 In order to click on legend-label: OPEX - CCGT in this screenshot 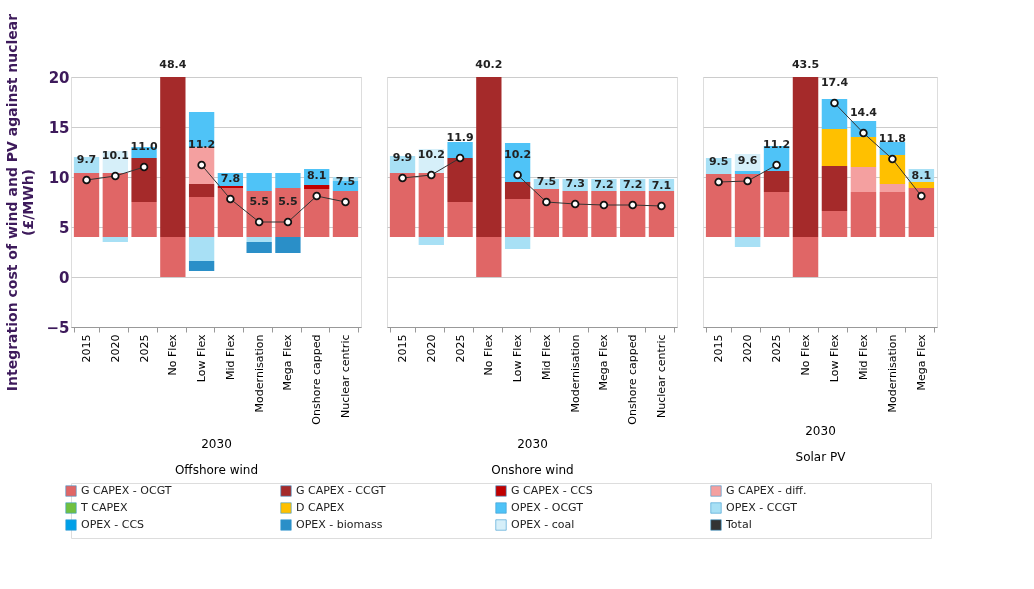, I will do `click(762, 507)`.